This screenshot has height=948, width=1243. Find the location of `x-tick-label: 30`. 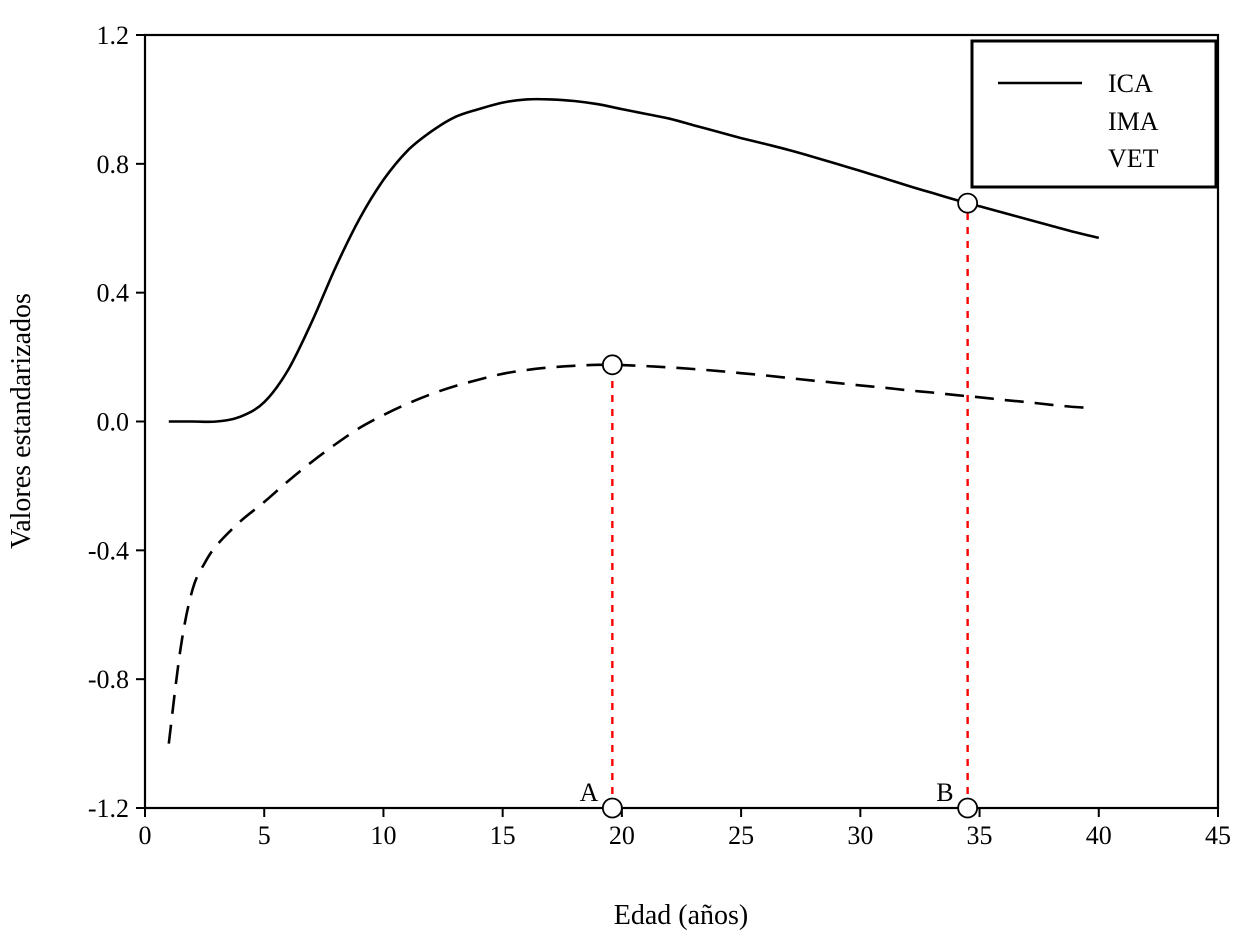

x-tick-label: 30 is located at coordinates (860, 835).